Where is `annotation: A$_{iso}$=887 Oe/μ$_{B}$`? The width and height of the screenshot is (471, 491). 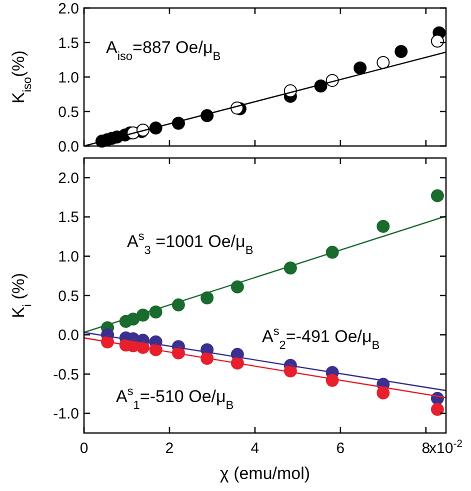 annotation: A$_{iso}$=887 Oe/μ$_{B}$ is located at coordinates (163, 50).